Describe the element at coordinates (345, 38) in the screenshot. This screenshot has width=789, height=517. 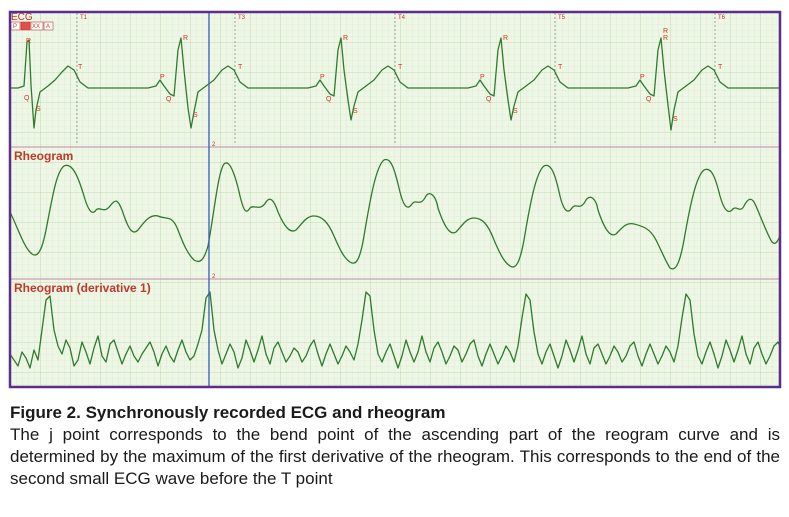
I see `wave-label-r3: R` at that location.